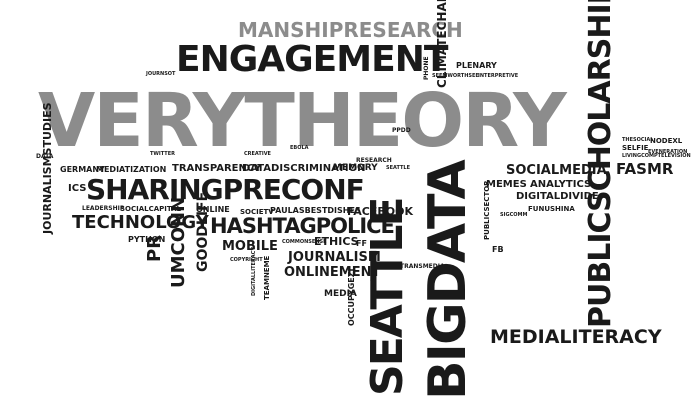 This screenshot has height=400, width=700. I want to click on word-memory: MEMORY, so click(355, 168).